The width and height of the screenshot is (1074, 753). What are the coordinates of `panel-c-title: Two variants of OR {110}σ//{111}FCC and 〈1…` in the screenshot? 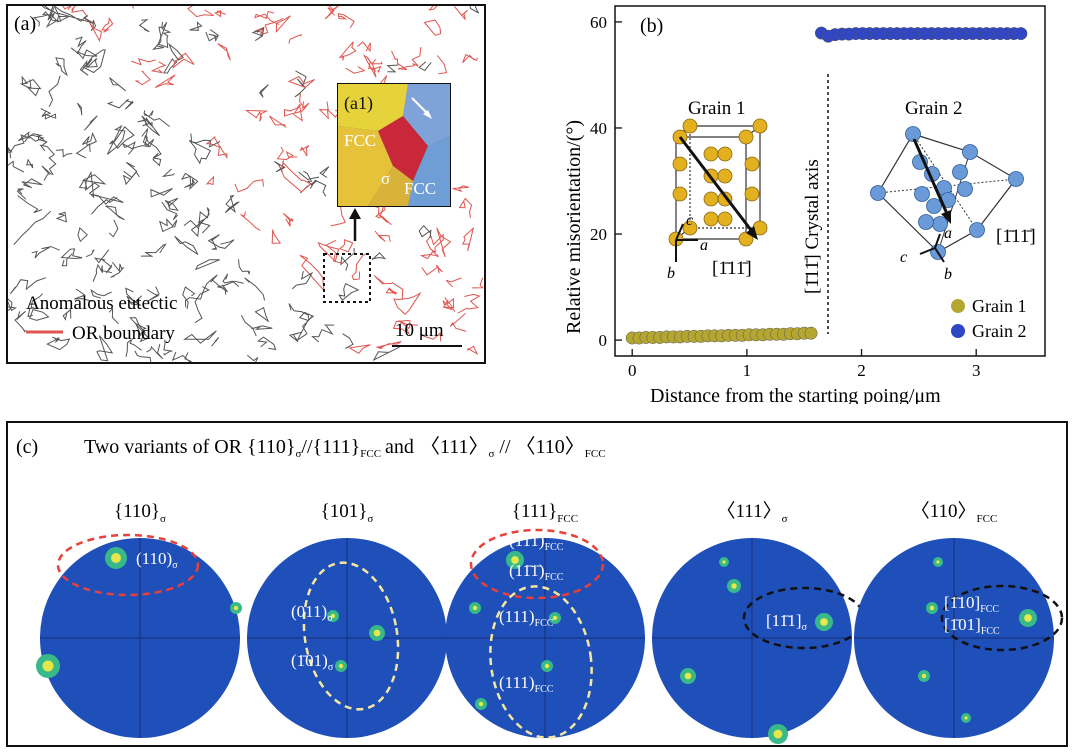 It's located at (345, 448).